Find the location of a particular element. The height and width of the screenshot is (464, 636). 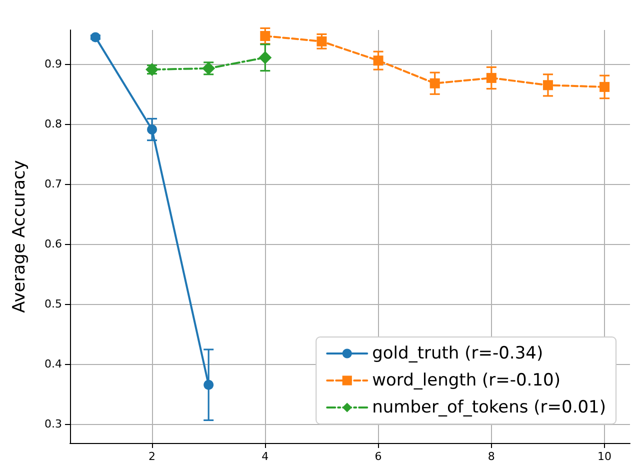

x-tick-label: 8 is located at coordinates (491, 456).